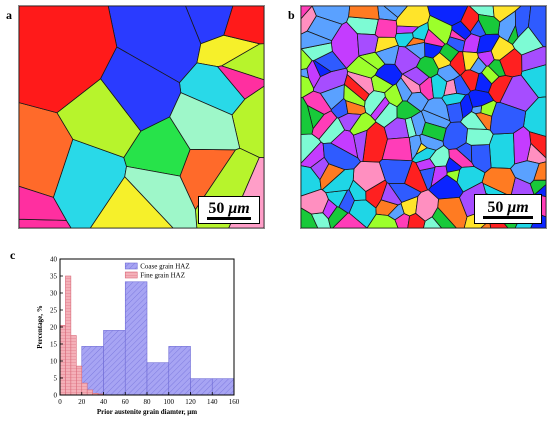  What do you see at coordinates (169, 402) in the screenshot?
I see `x-tick-label: 100` at bounding box center [169, 402].